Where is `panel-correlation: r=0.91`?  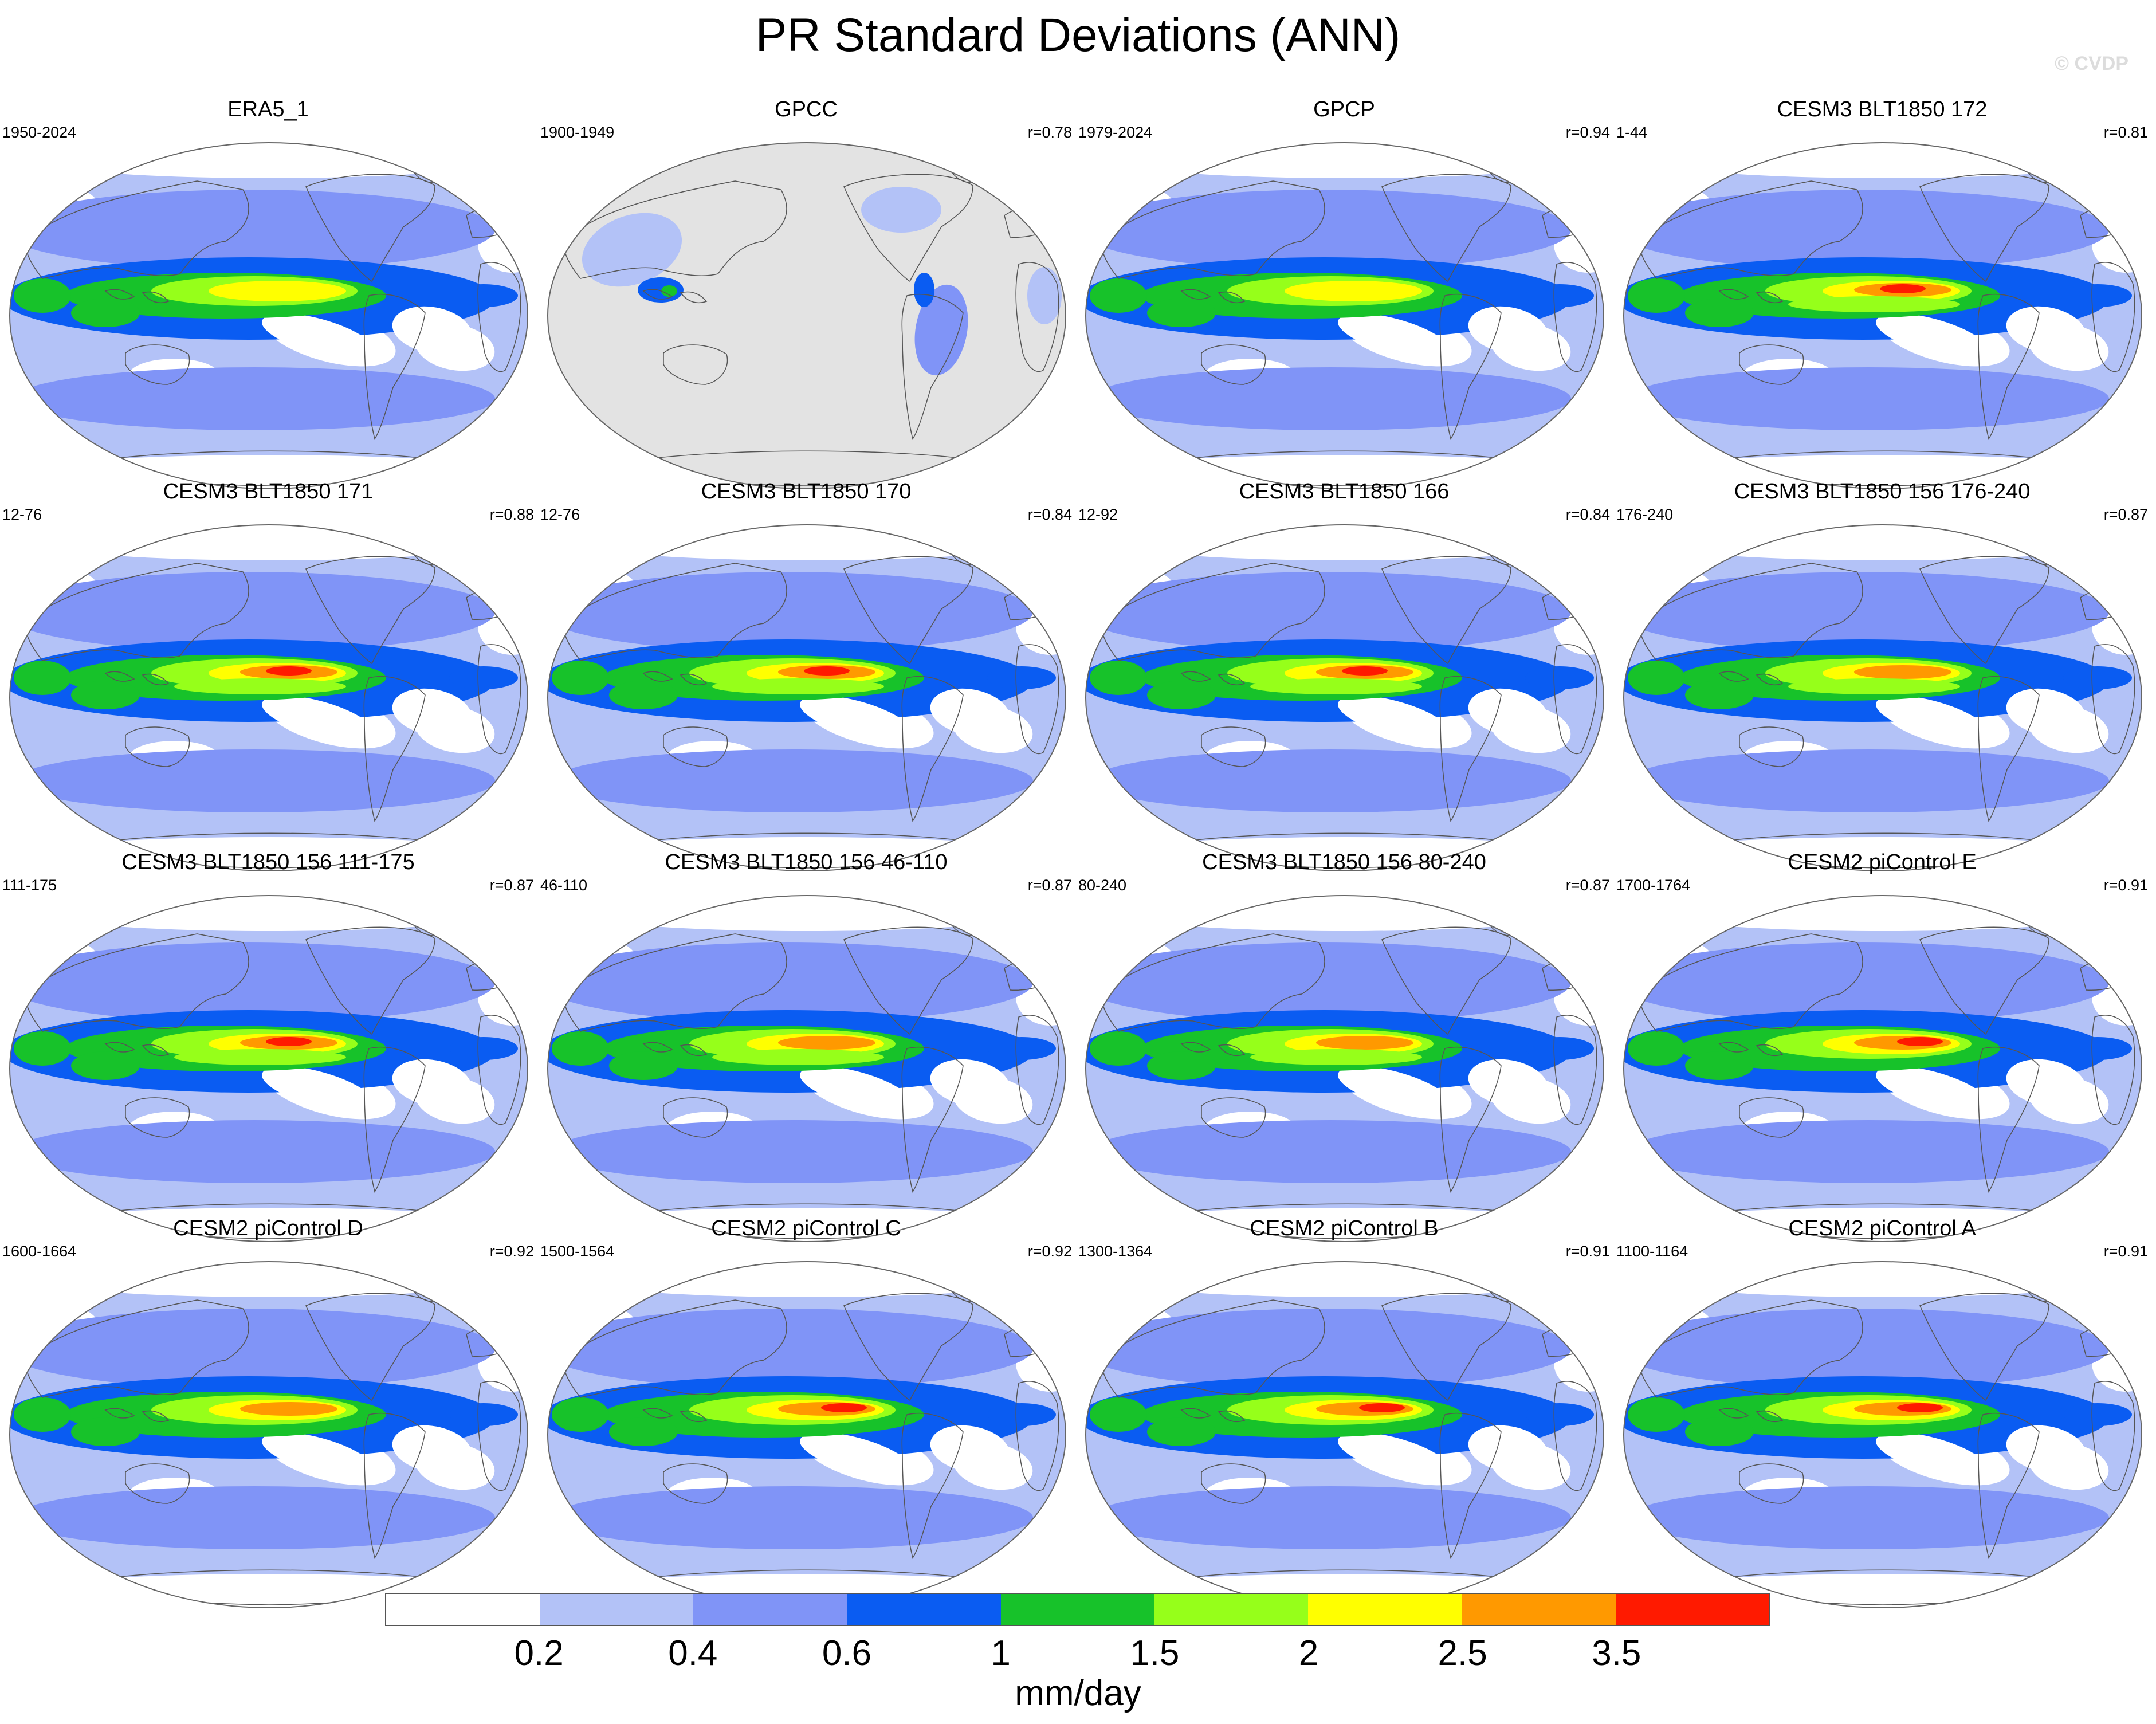 panel-correlation: r=0.91 is located at coordinates (2125, 886).